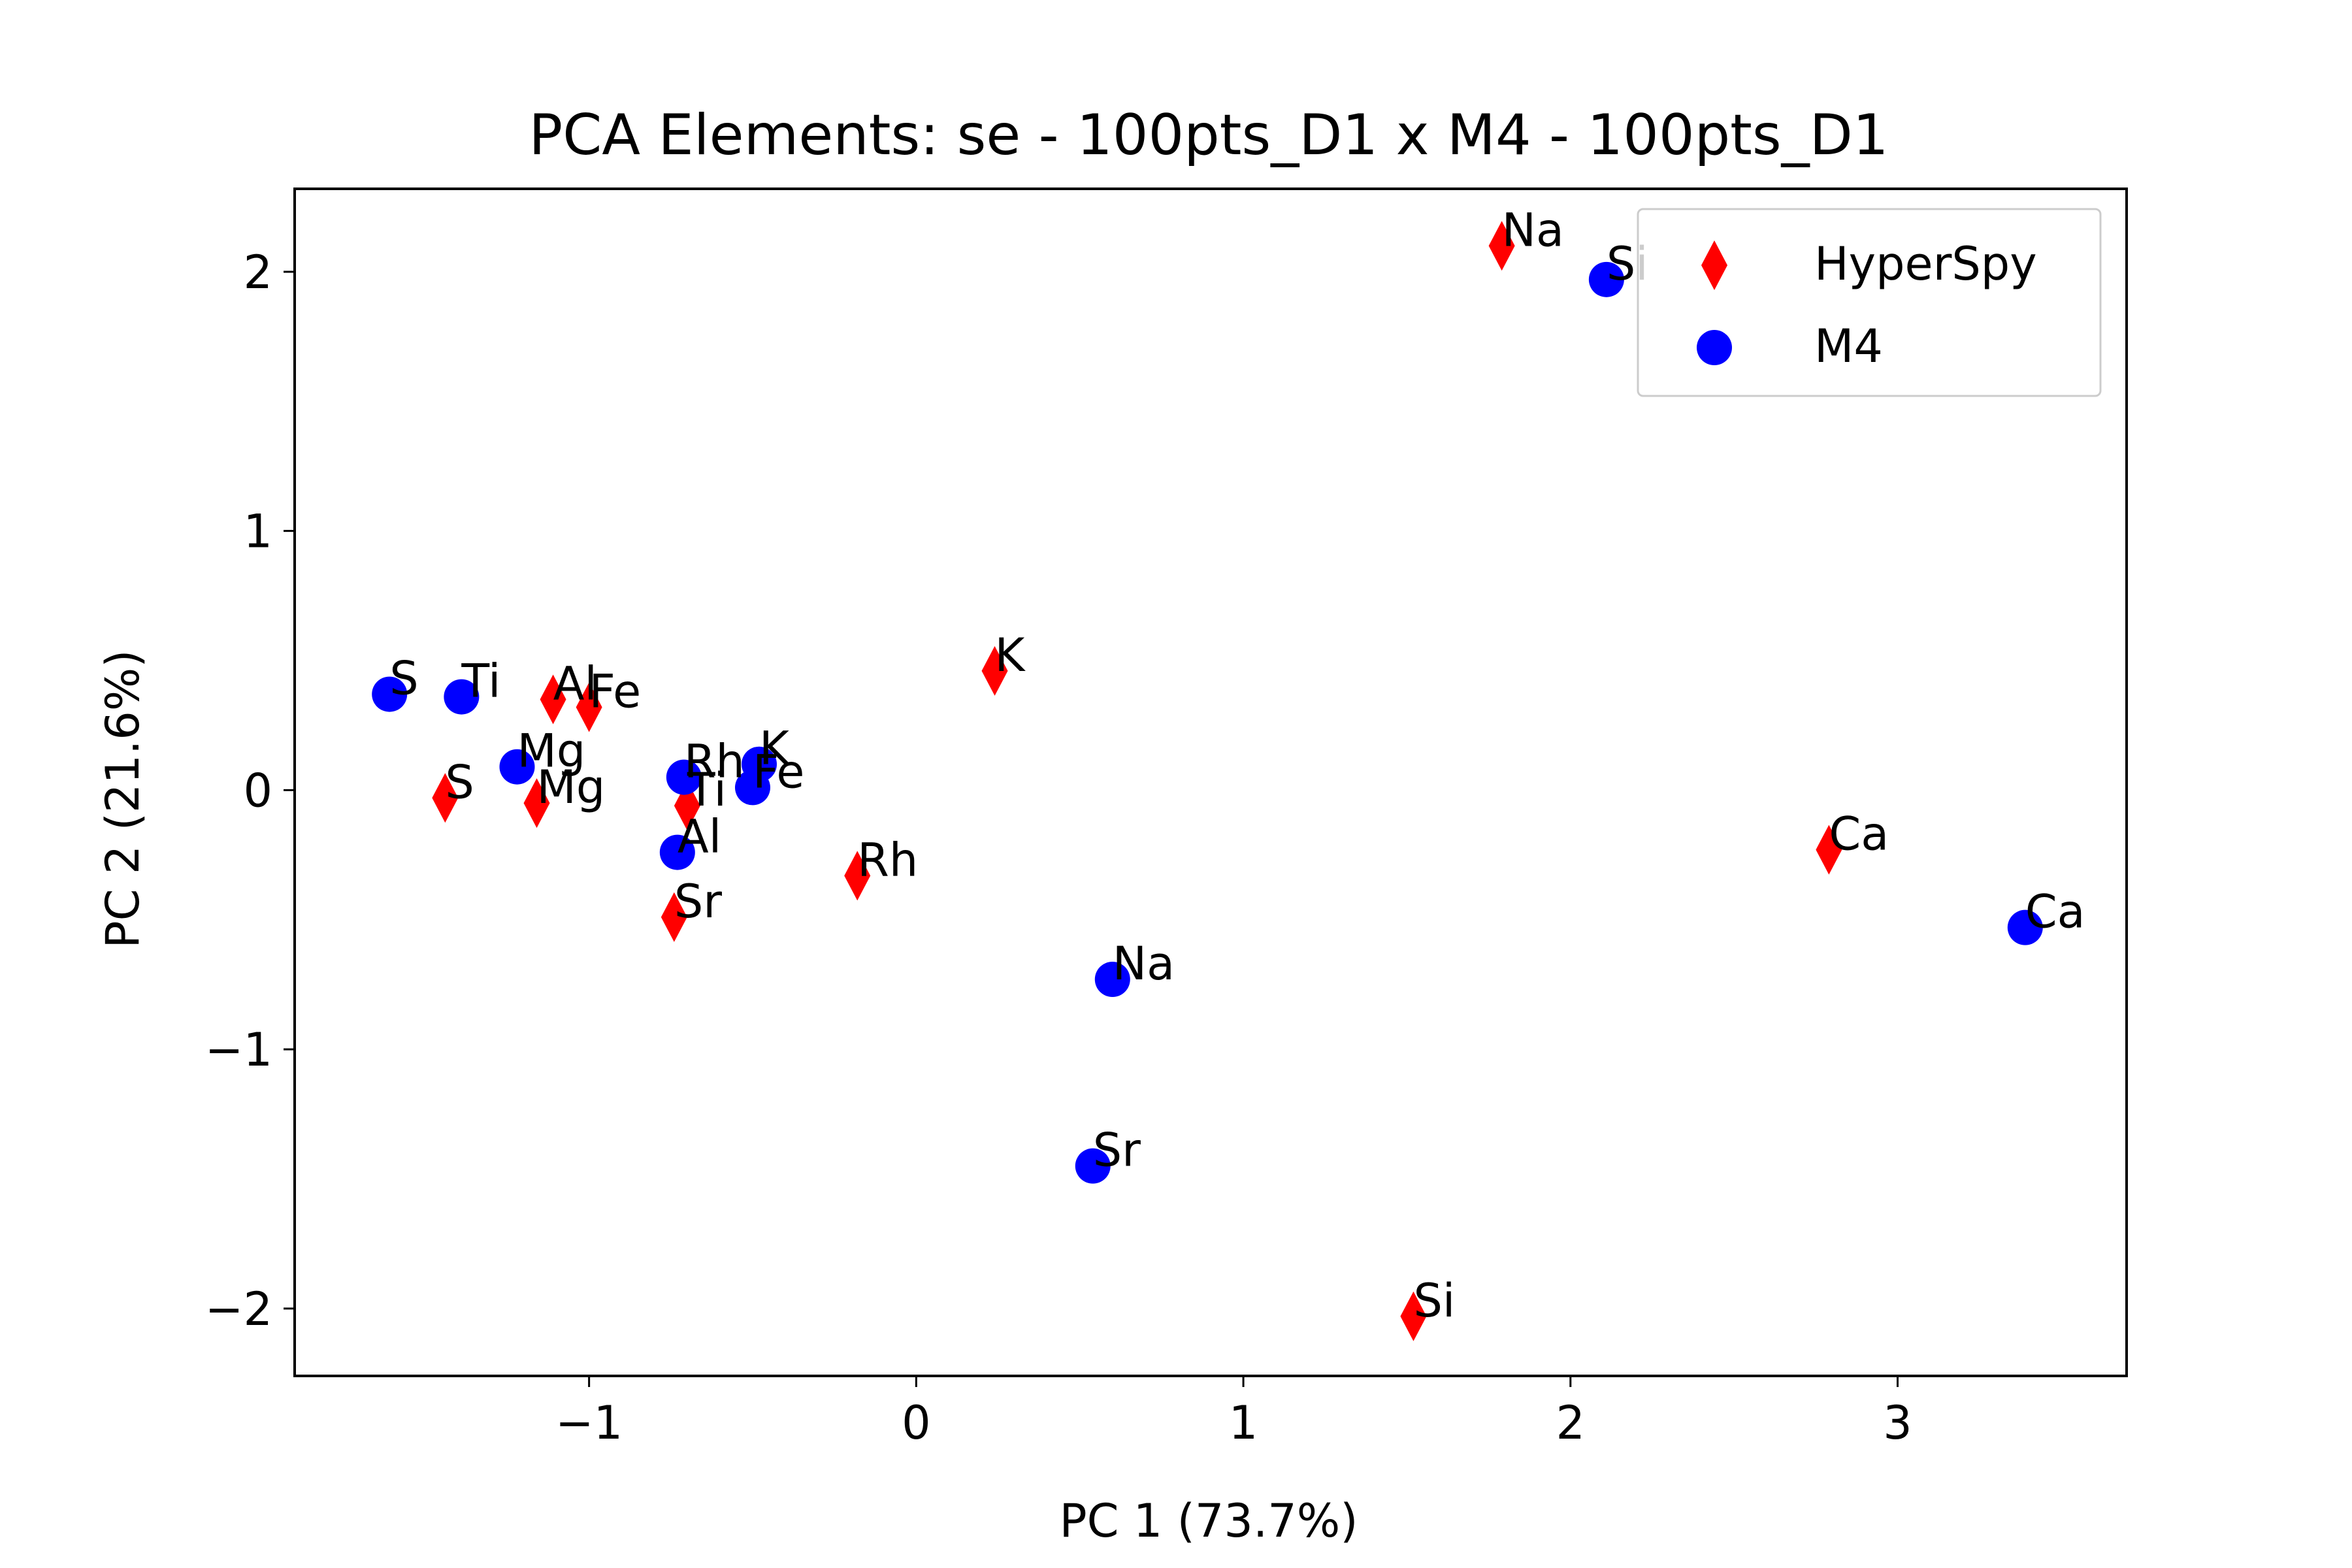  Describe the element at coordinates (1208, 1521) in the screenshot. I see `x-axis-label: PC 1 (73.7%)` at that location.